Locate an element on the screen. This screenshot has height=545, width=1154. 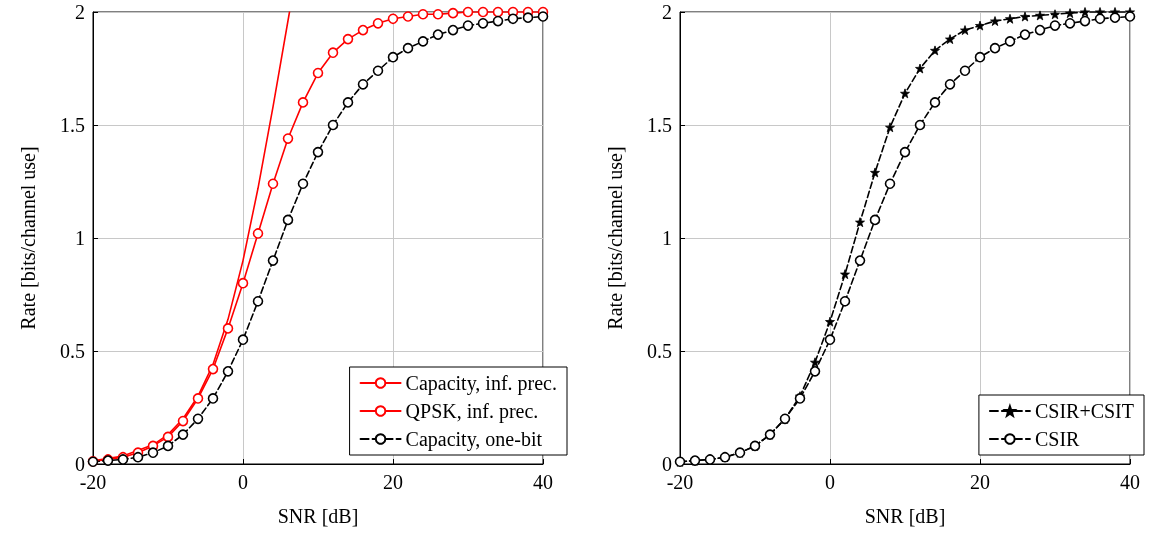
legend-label: CSIR+CSIT is located at coordinates (1084, 411).